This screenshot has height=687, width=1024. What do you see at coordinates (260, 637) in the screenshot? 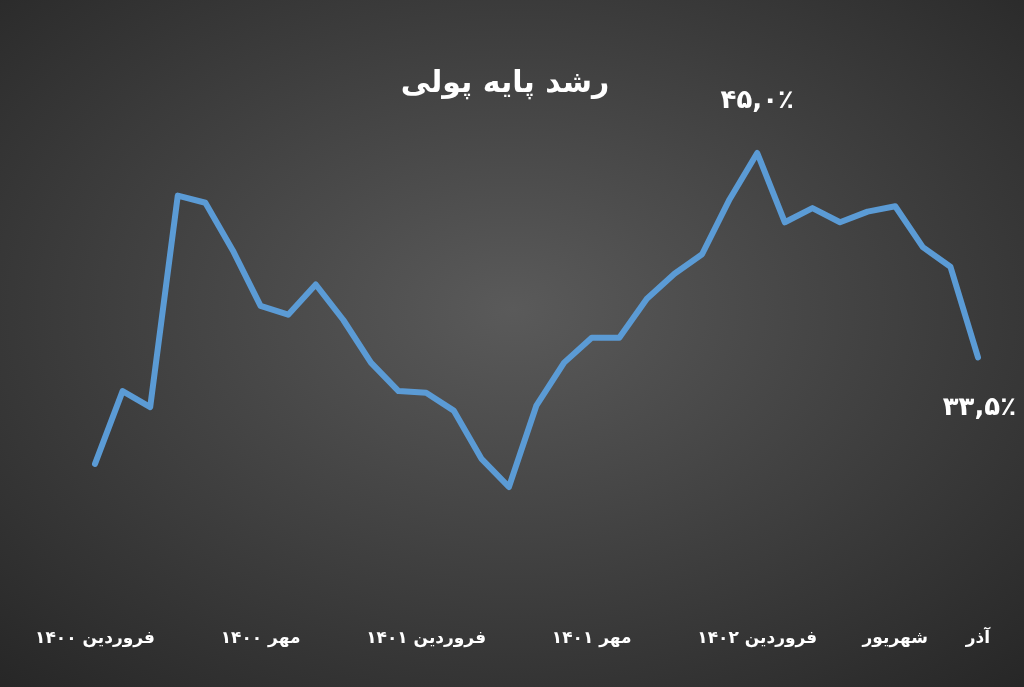
I see `x-tick-label: مهر ۱۴۰۰` at bounding box center [260, 637].